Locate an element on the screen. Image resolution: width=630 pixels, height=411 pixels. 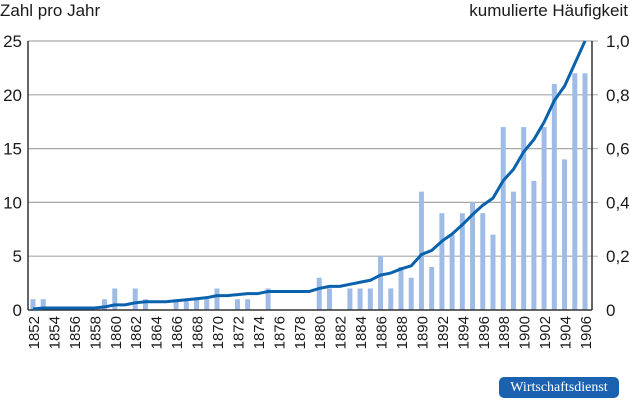
x-tick-label: 1894 is located at coordinates (463, 332).